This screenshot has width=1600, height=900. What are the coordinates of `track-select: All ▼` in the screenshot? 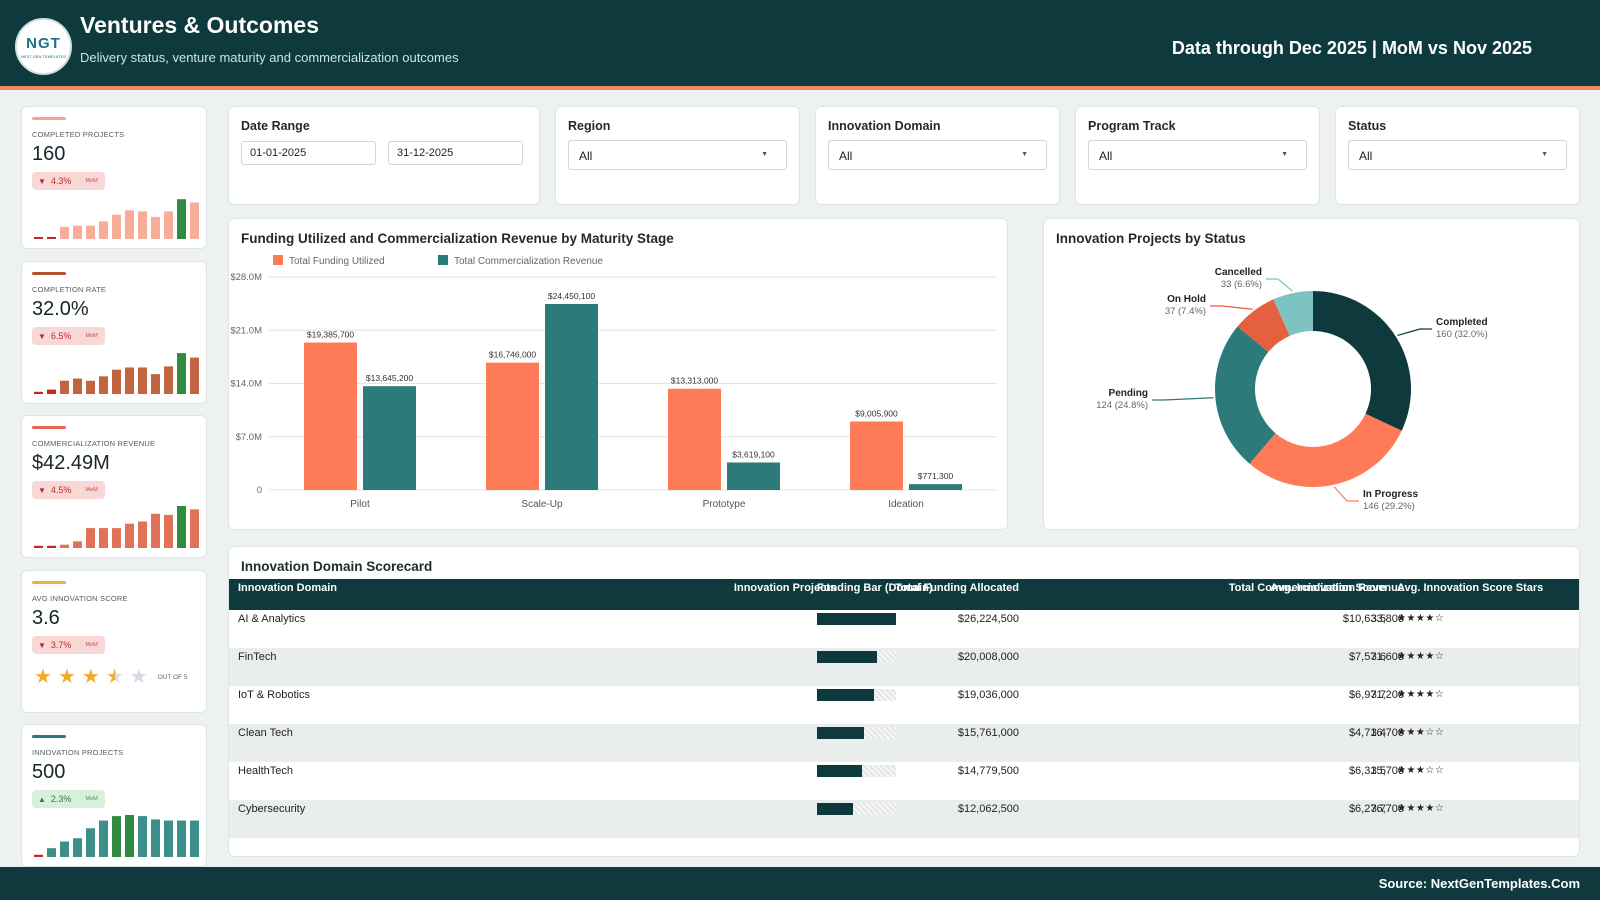 It's located at (1197, 155).